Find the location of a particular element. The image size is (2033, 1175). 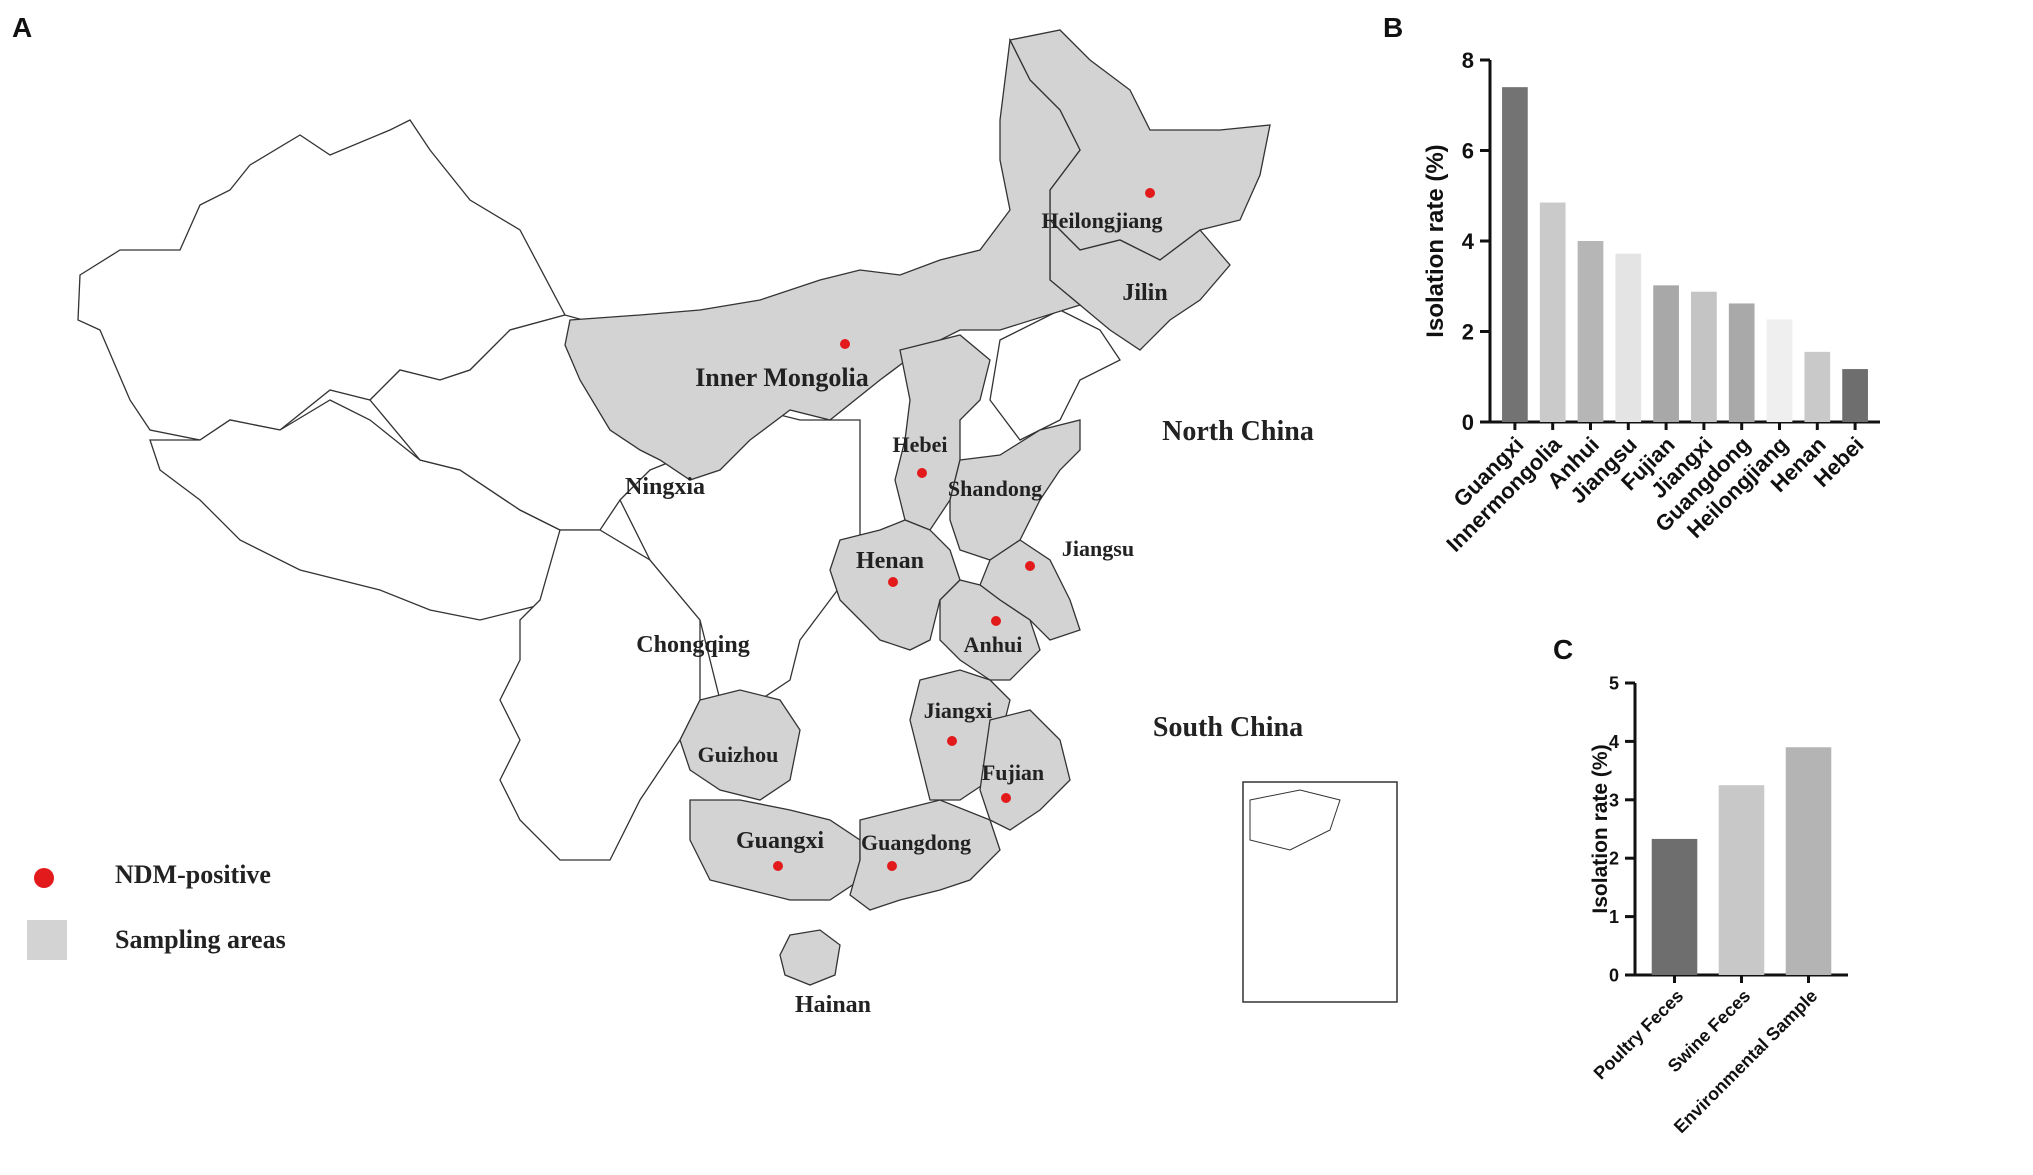

map-label-hebei: Hebei is located at coordinates (920, 444).